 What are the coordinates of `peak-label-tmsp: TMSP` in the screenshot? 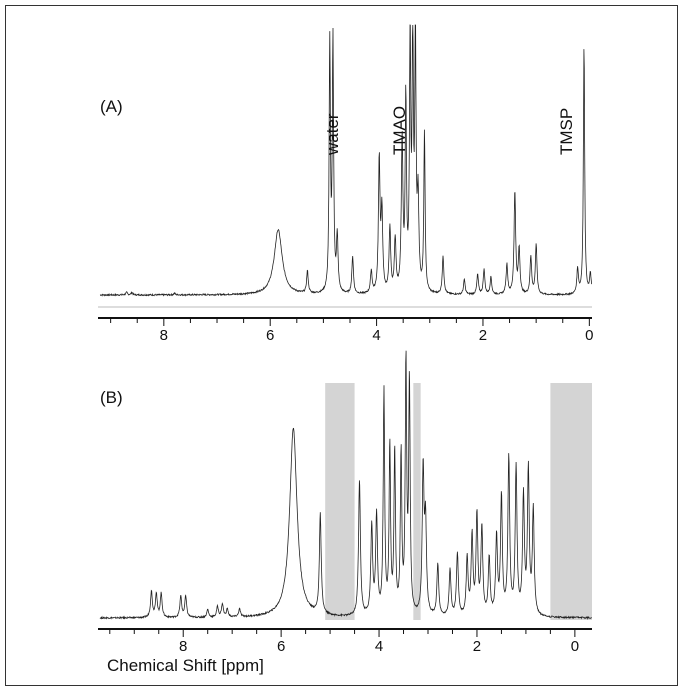 It's located at (566, 131).